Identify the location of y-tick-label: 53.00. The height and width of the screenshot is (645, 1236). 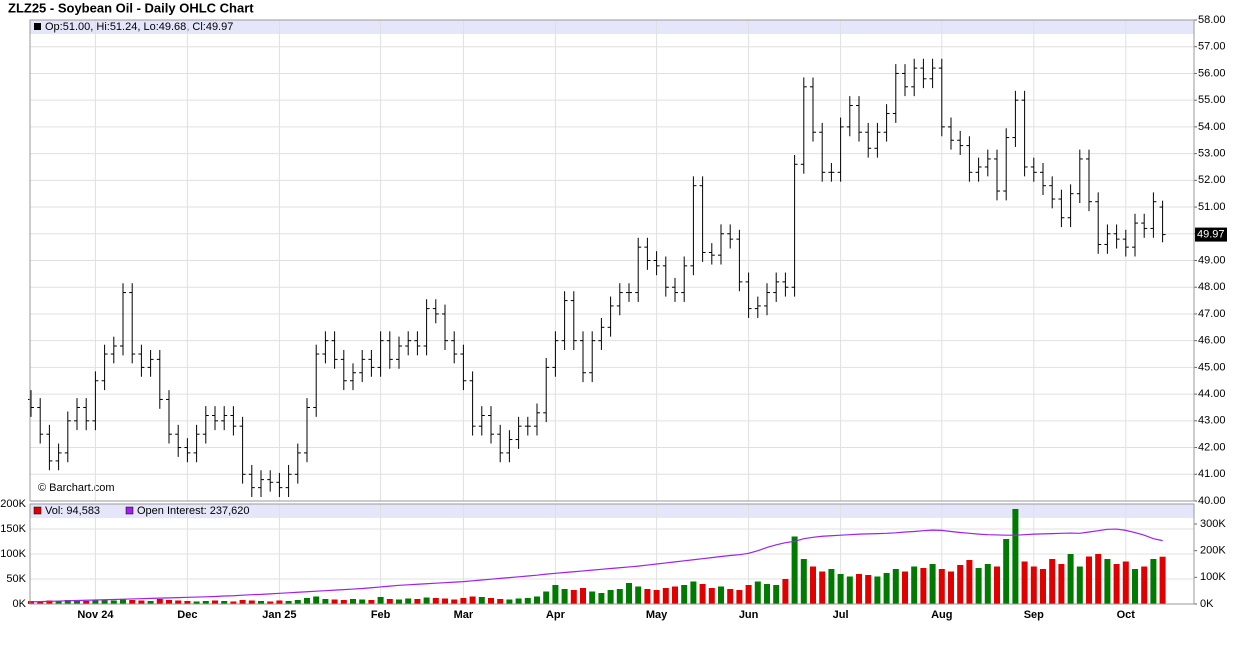
(1212, 154).